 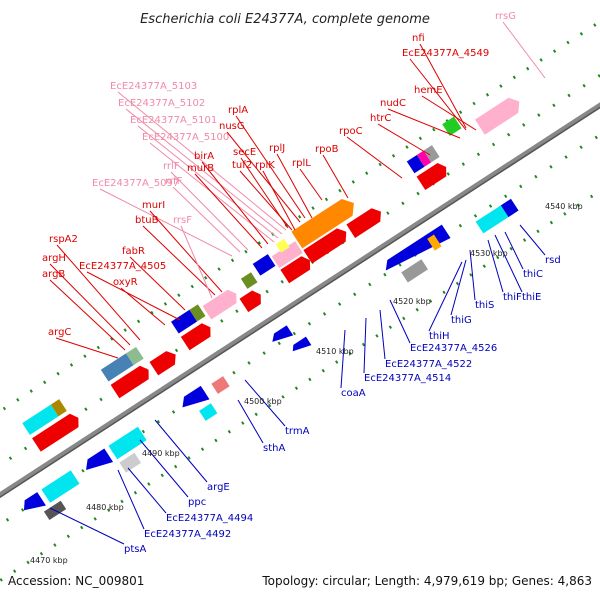 I want to click on position-tick-label: 4490 kbp, so click(x=161, y=453).